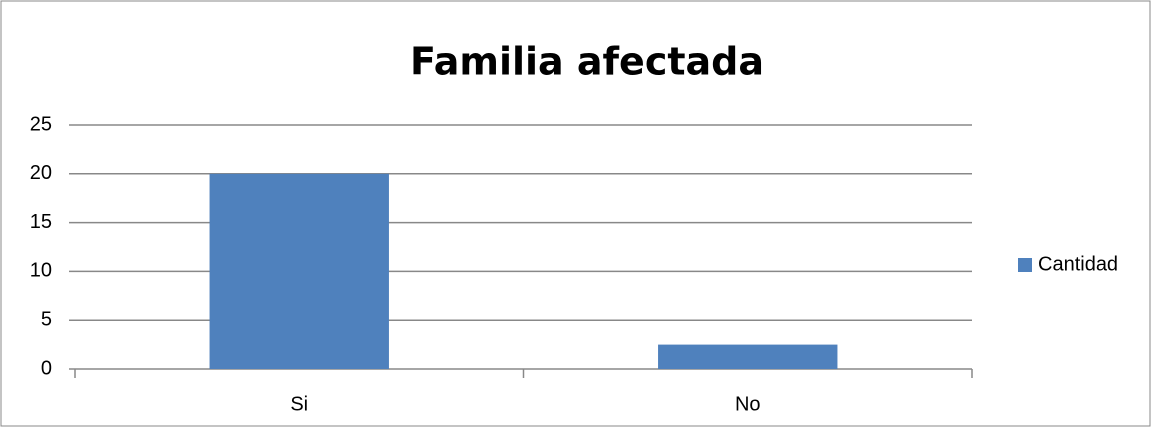 The height and width of the screenshot is (427, 1151). What do you see at coordinates (41, 173) in the screenshot?
I see `y-tick-label: 20` at bounding box center [41, 173].